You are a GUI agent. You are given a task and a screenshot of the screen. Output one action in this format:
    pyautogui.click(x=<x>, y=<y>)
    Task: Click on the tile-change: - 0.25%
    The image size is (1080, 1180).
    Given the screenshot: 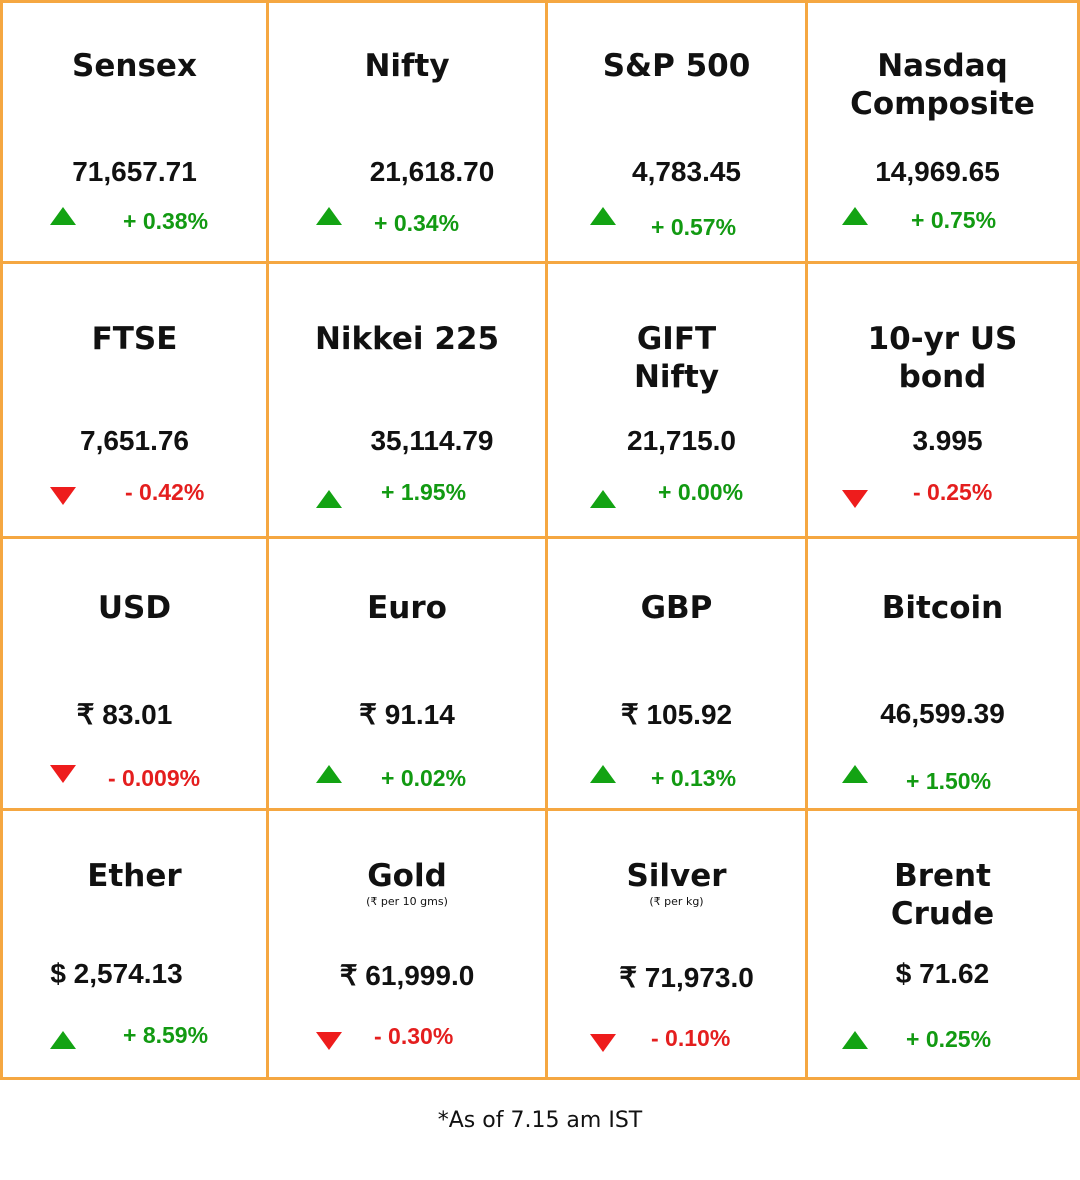 What is the action you would take?
    pyautogui.click(x=953, y=492)
    